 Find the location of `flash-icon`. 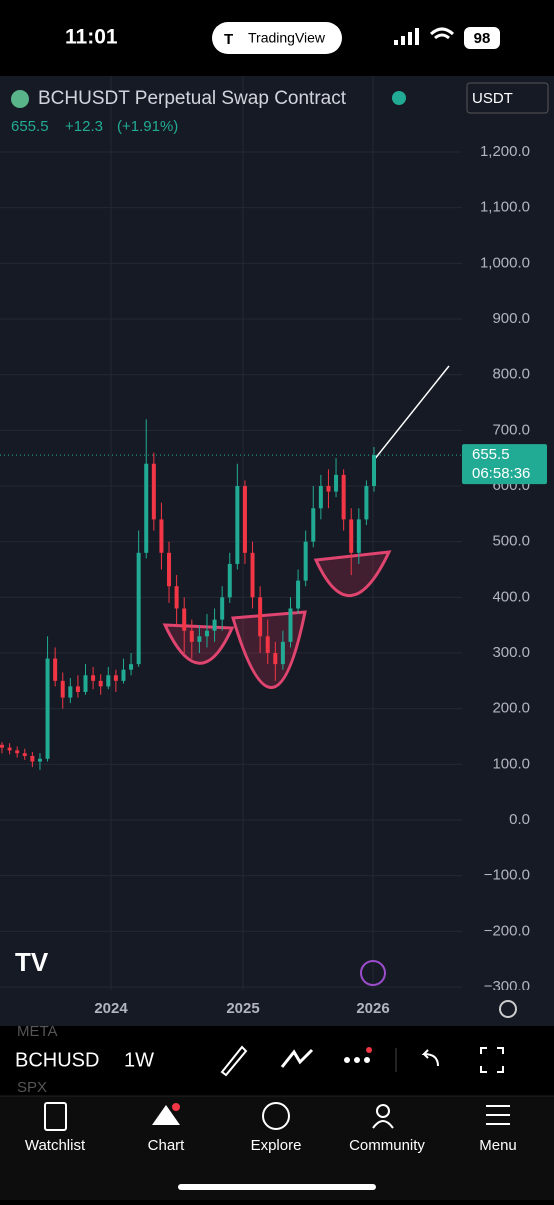

flash-icon is located at coordinates (373, 973).